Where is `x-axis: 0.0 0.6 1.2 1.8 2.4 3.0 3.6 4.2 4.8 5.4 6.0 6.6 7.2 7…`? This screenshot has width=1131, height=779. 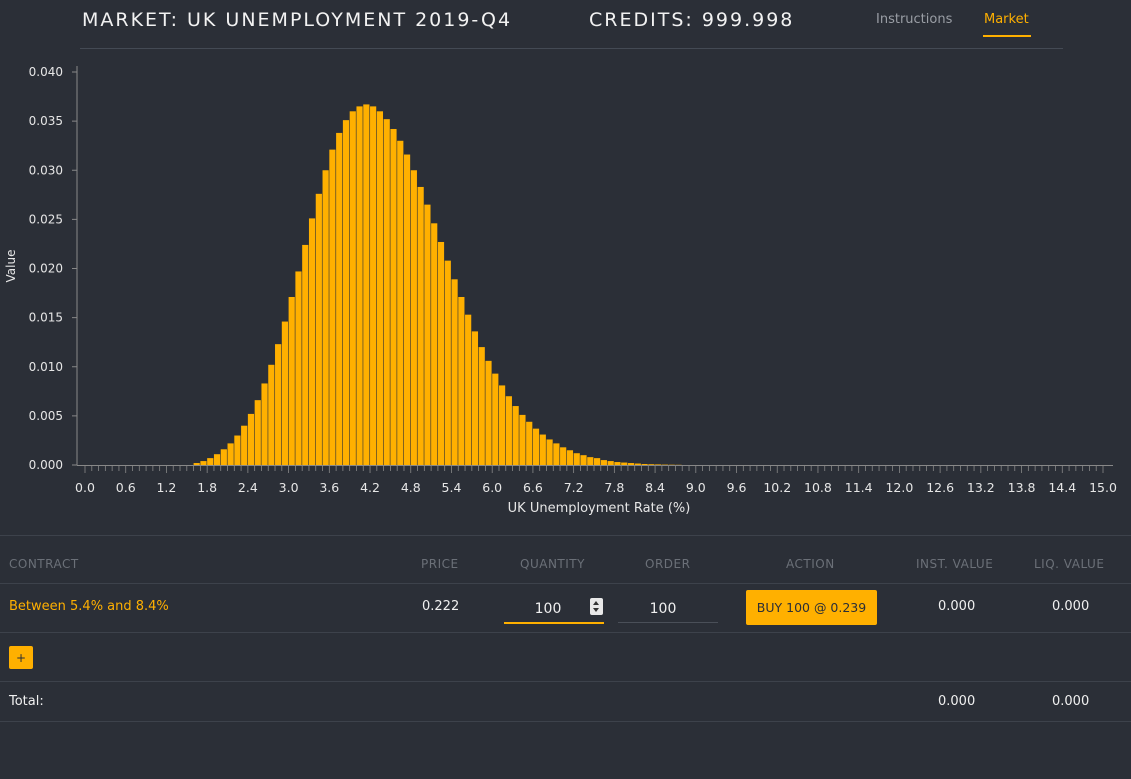 x-axis: 0.0 0.6 1.2 1.8 2.4 3.0 3.6 4.2 4.8 5.4 6.0 6.6 7.2 7… is located at coordinates (596, 480).